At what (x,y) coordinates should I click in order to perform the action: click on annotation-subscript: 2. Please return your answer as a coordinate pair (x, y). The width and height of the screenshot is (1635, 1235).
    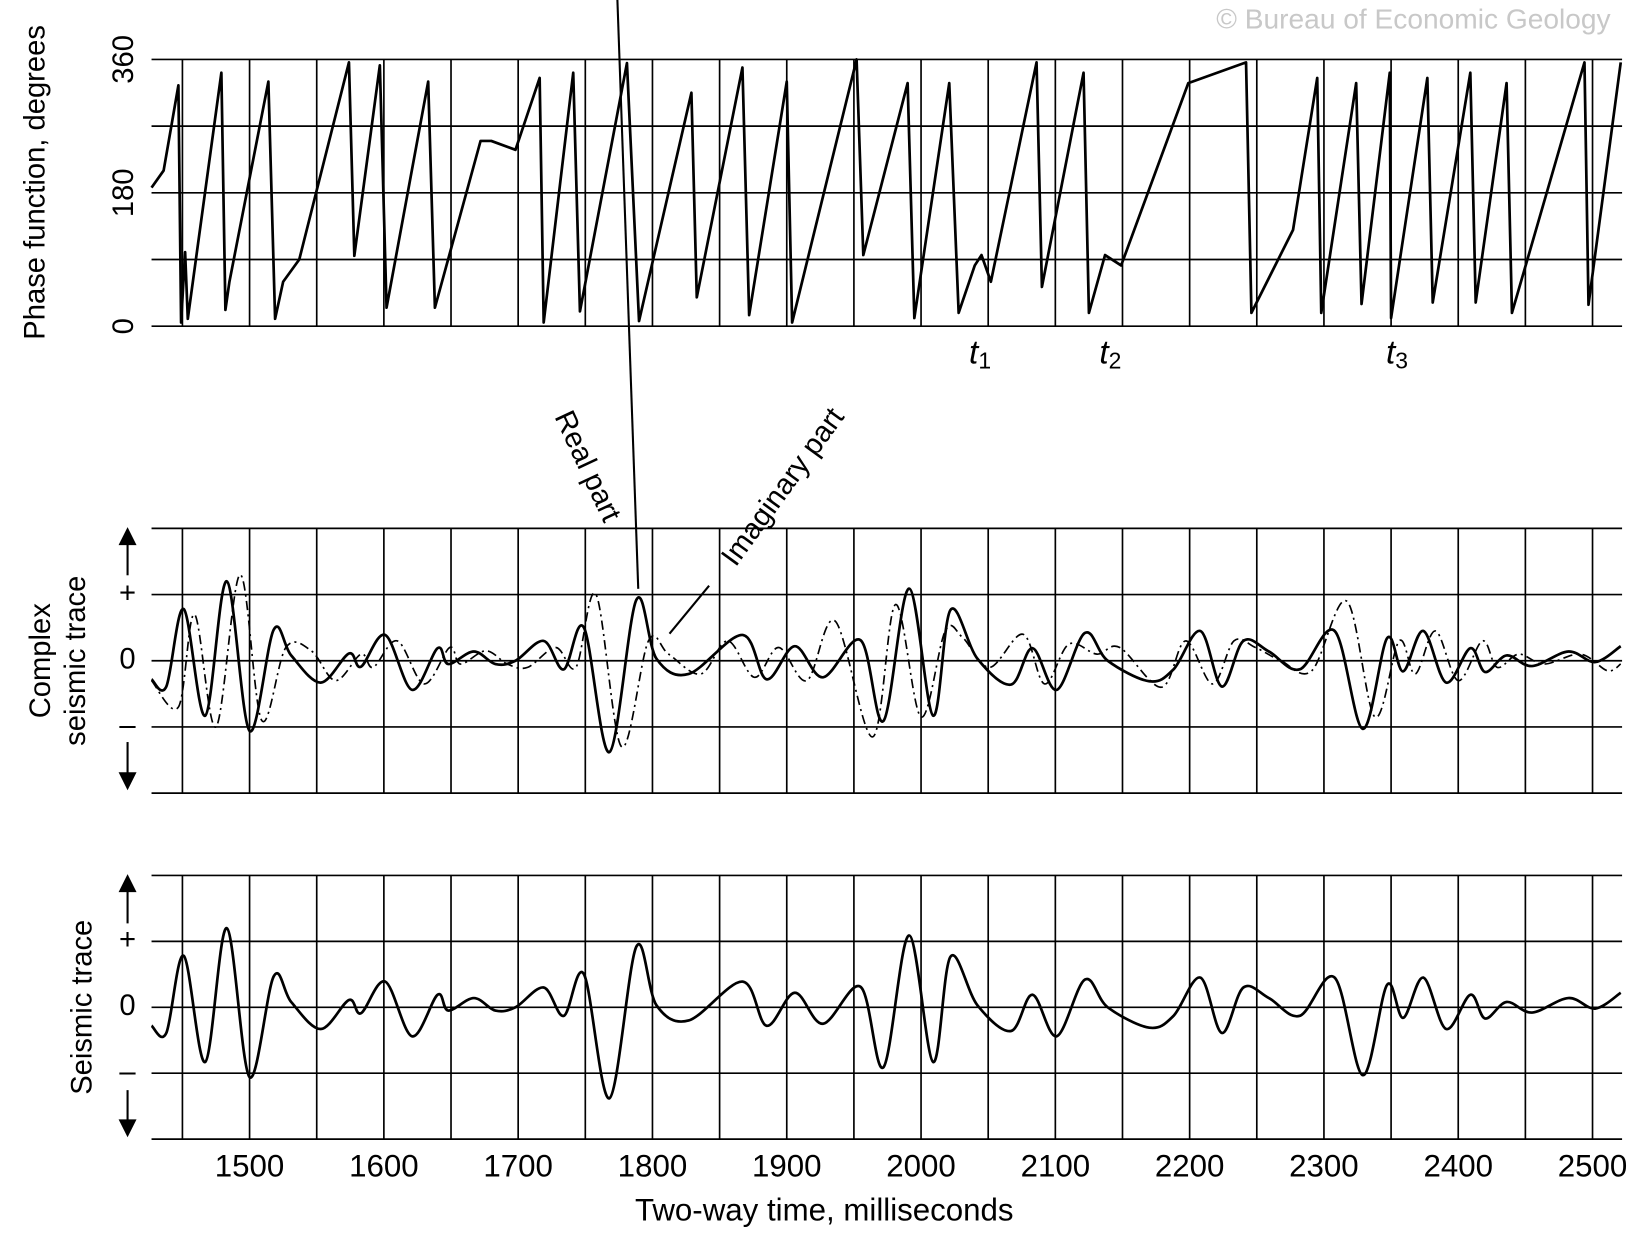
    Looking at the image, I should click on (1115, 361).